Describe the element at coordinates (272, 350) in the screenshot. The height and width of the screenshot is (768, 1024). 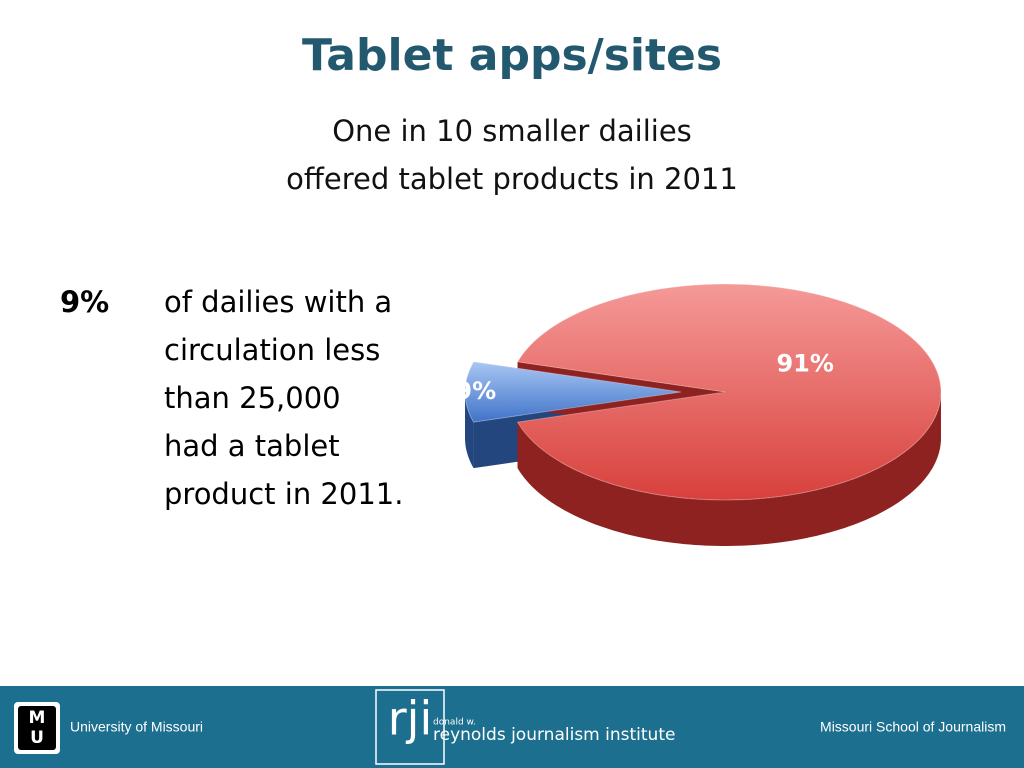
I see `callout-line: circulation less` at that location.